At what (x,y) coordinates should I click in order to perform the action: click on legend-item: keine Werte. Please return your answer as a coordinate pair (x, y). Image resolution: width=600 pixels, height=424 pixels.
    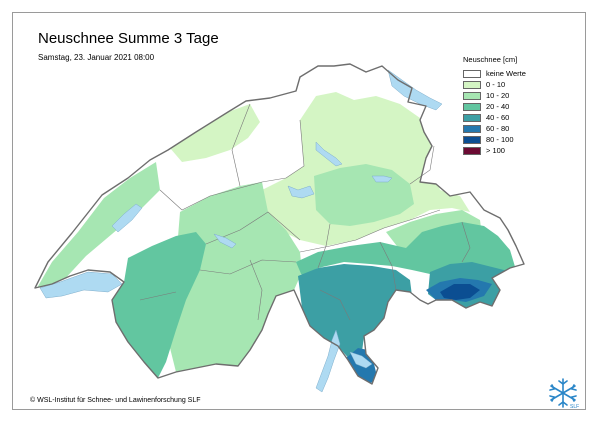
    Looking at the image, I should click on (494, 73).